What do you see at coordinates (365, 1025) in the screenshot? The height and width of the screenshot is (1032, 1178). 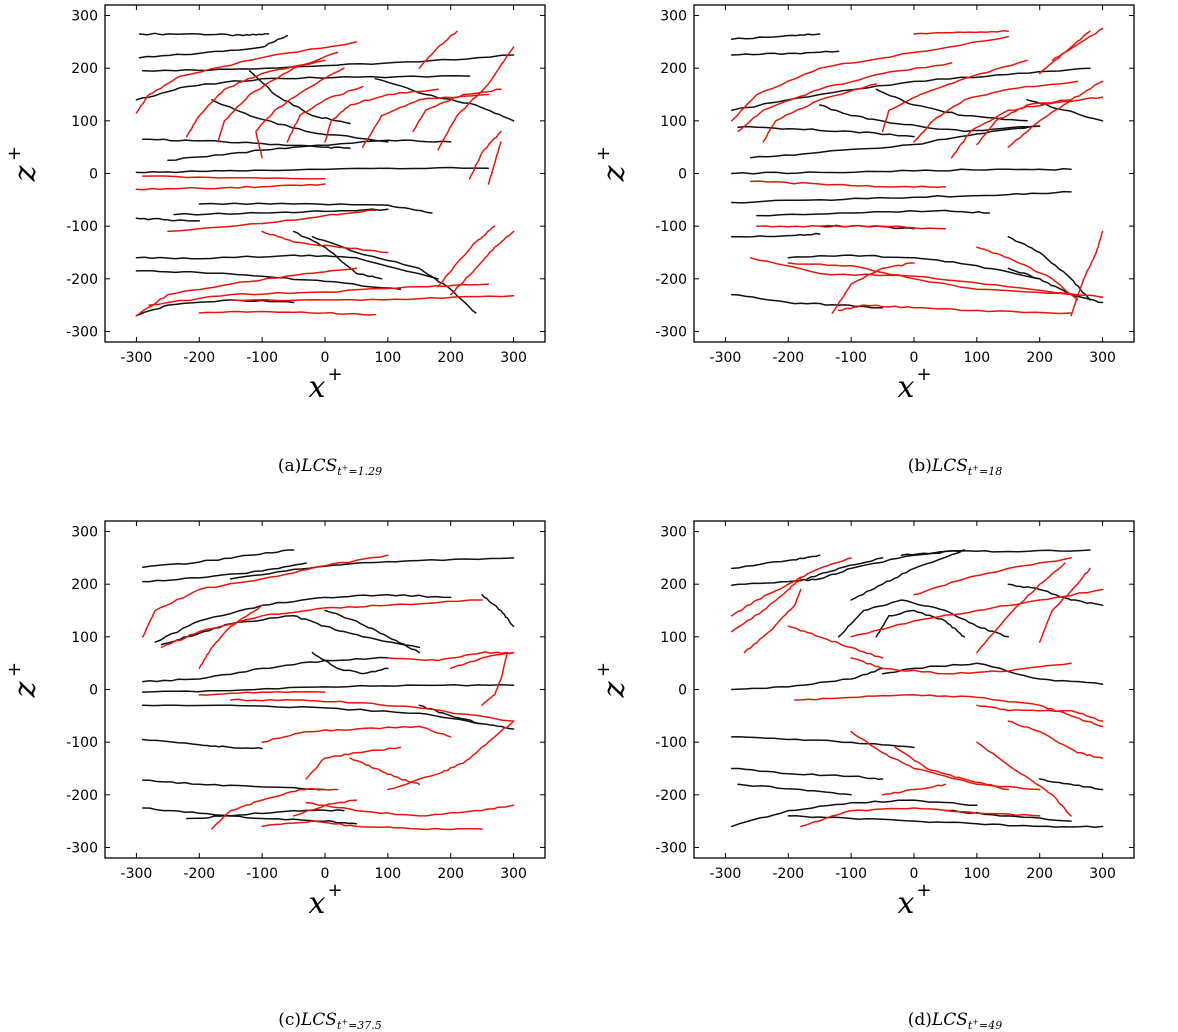 I see `caption-sub-rest: =37.5` at bounding box center [365, 1025].